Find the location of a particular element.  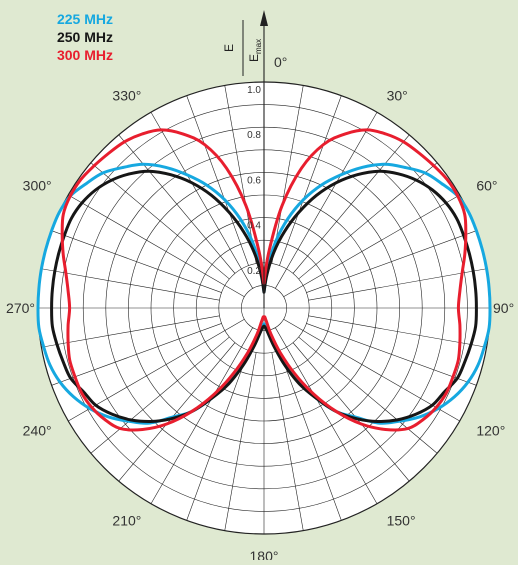

angle-label-60: 60° is located at coordinates (486, 185).